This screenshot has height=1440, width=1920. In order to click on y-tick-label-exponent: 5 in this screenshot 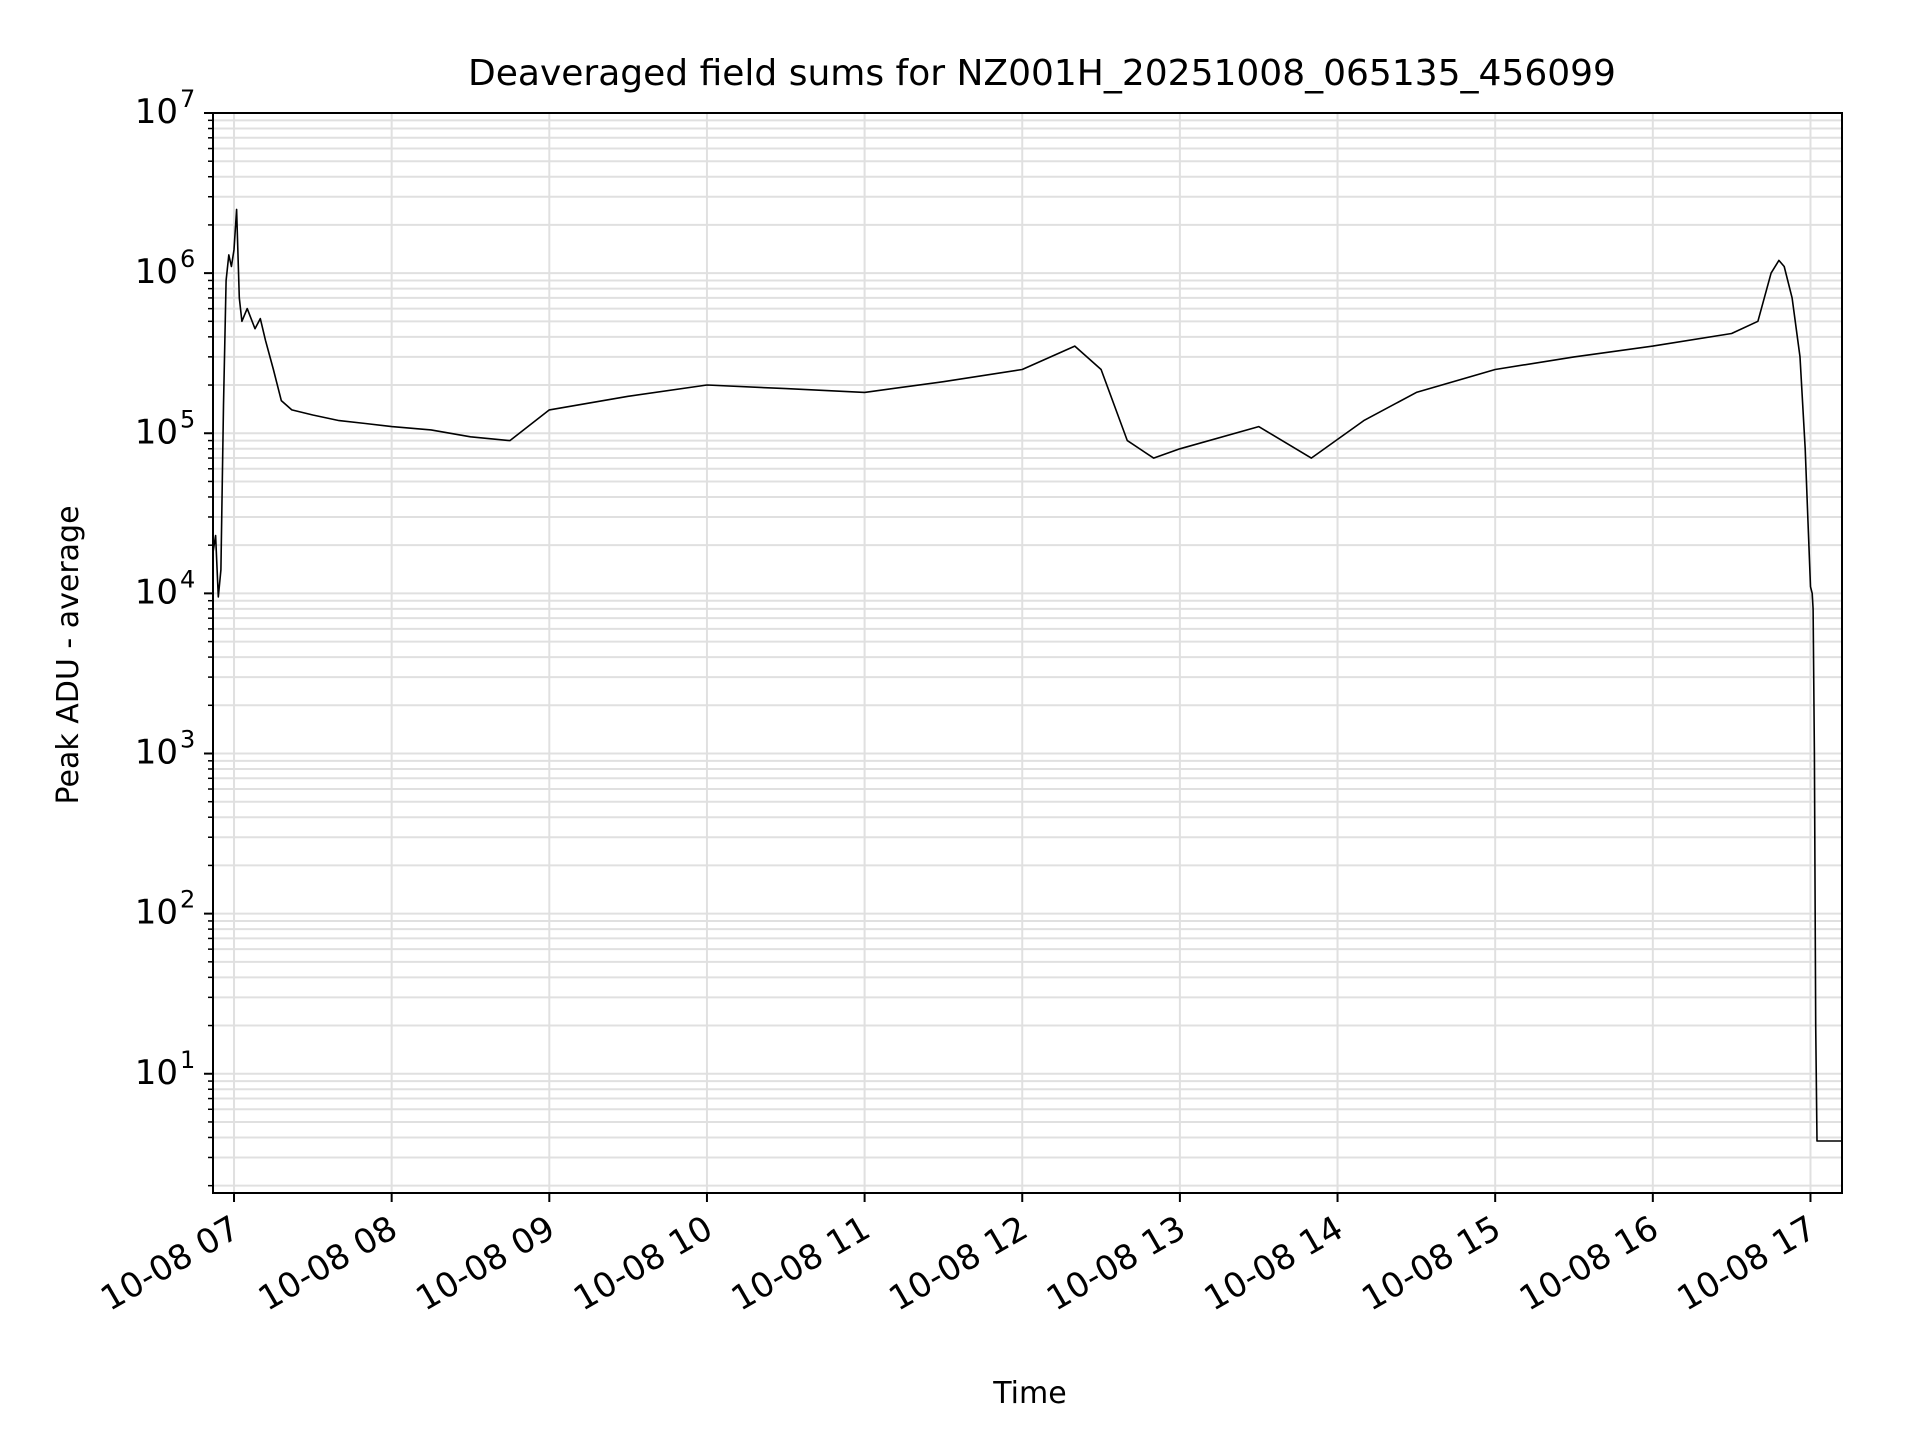, I will do `click(187, 419)`.